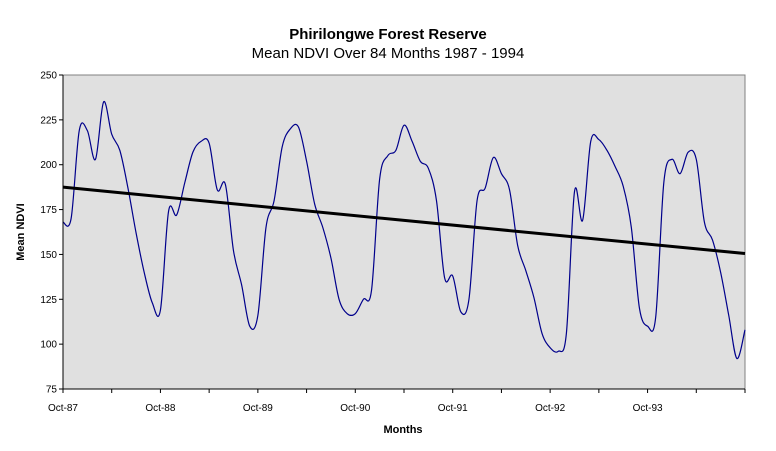 The height and width of the screenshot is (451, 776). I want to click on y-tick-label: 125, so click(48, 300).